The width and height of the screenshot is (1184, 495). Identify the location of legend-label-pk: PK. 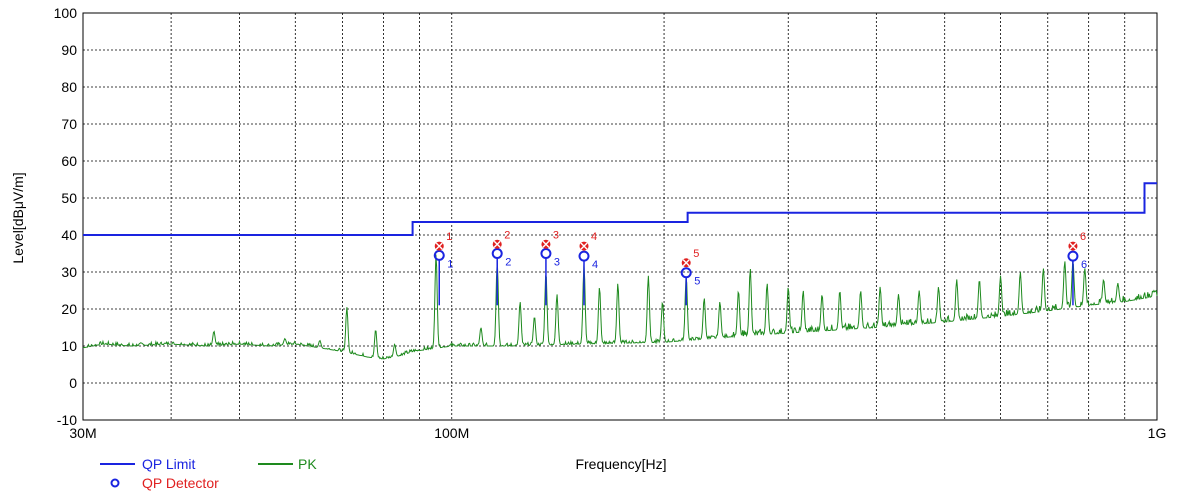
(307, 464).